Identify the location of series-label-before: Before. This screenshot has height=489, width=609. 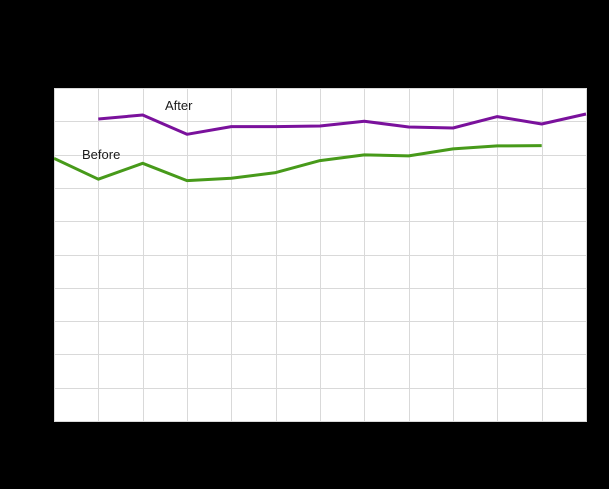
(101, 154).